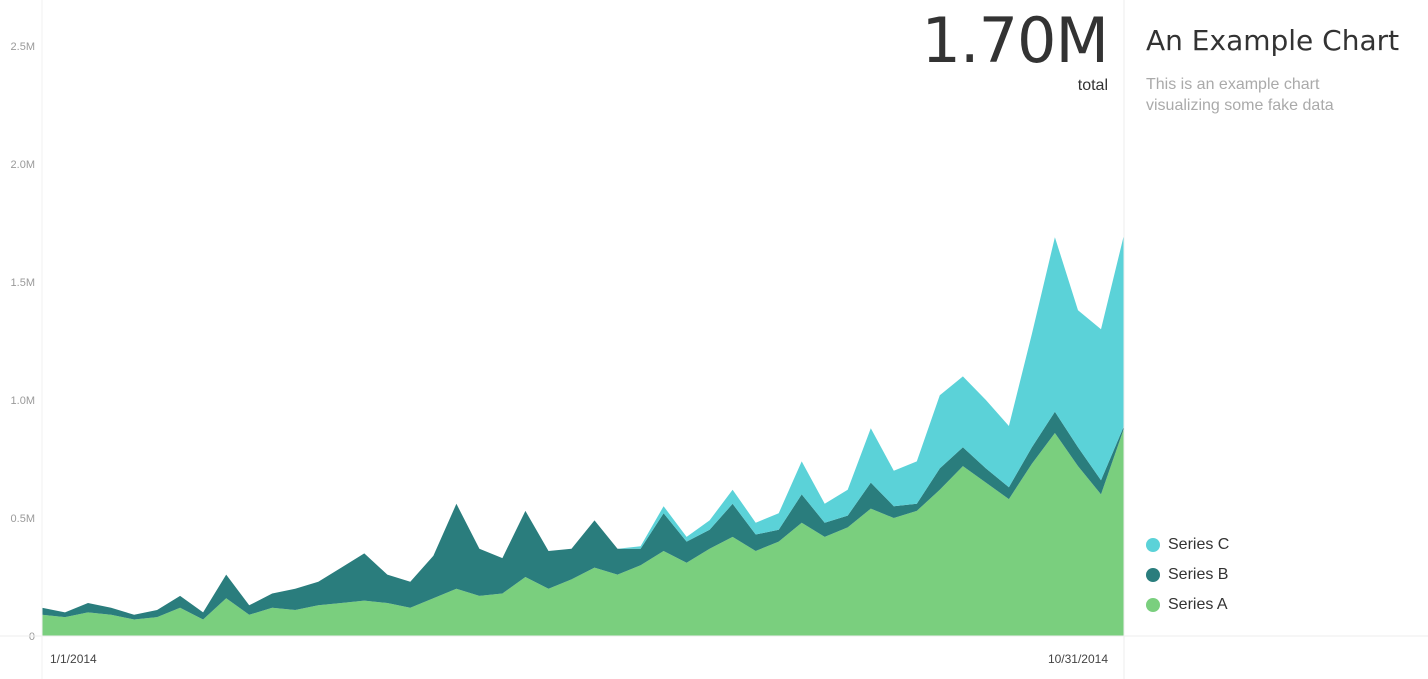 This screenshot has width=1428, height=679. I want to click on x-end-label: 10/31/2014, so click(1078, 659).